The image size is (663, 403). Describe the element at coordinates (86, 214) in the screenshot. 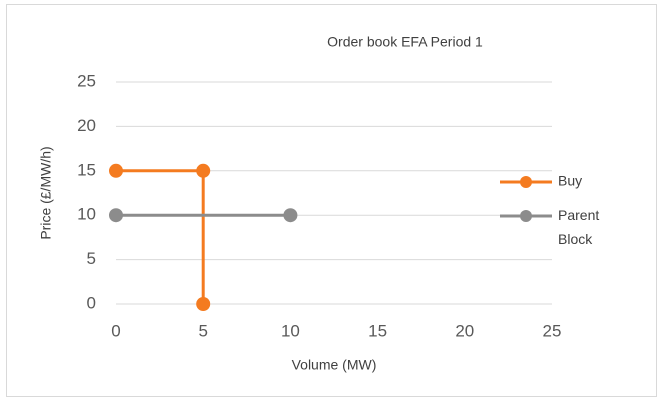

I see `y-tick-label: 10` at that location.